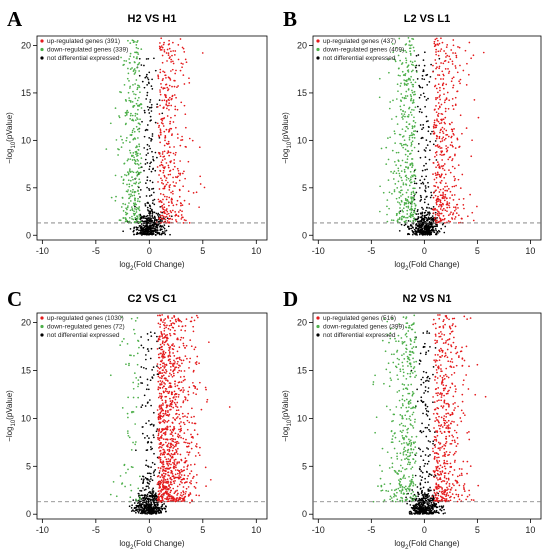  I want to click on panel-letter: A, so click(15, 19).